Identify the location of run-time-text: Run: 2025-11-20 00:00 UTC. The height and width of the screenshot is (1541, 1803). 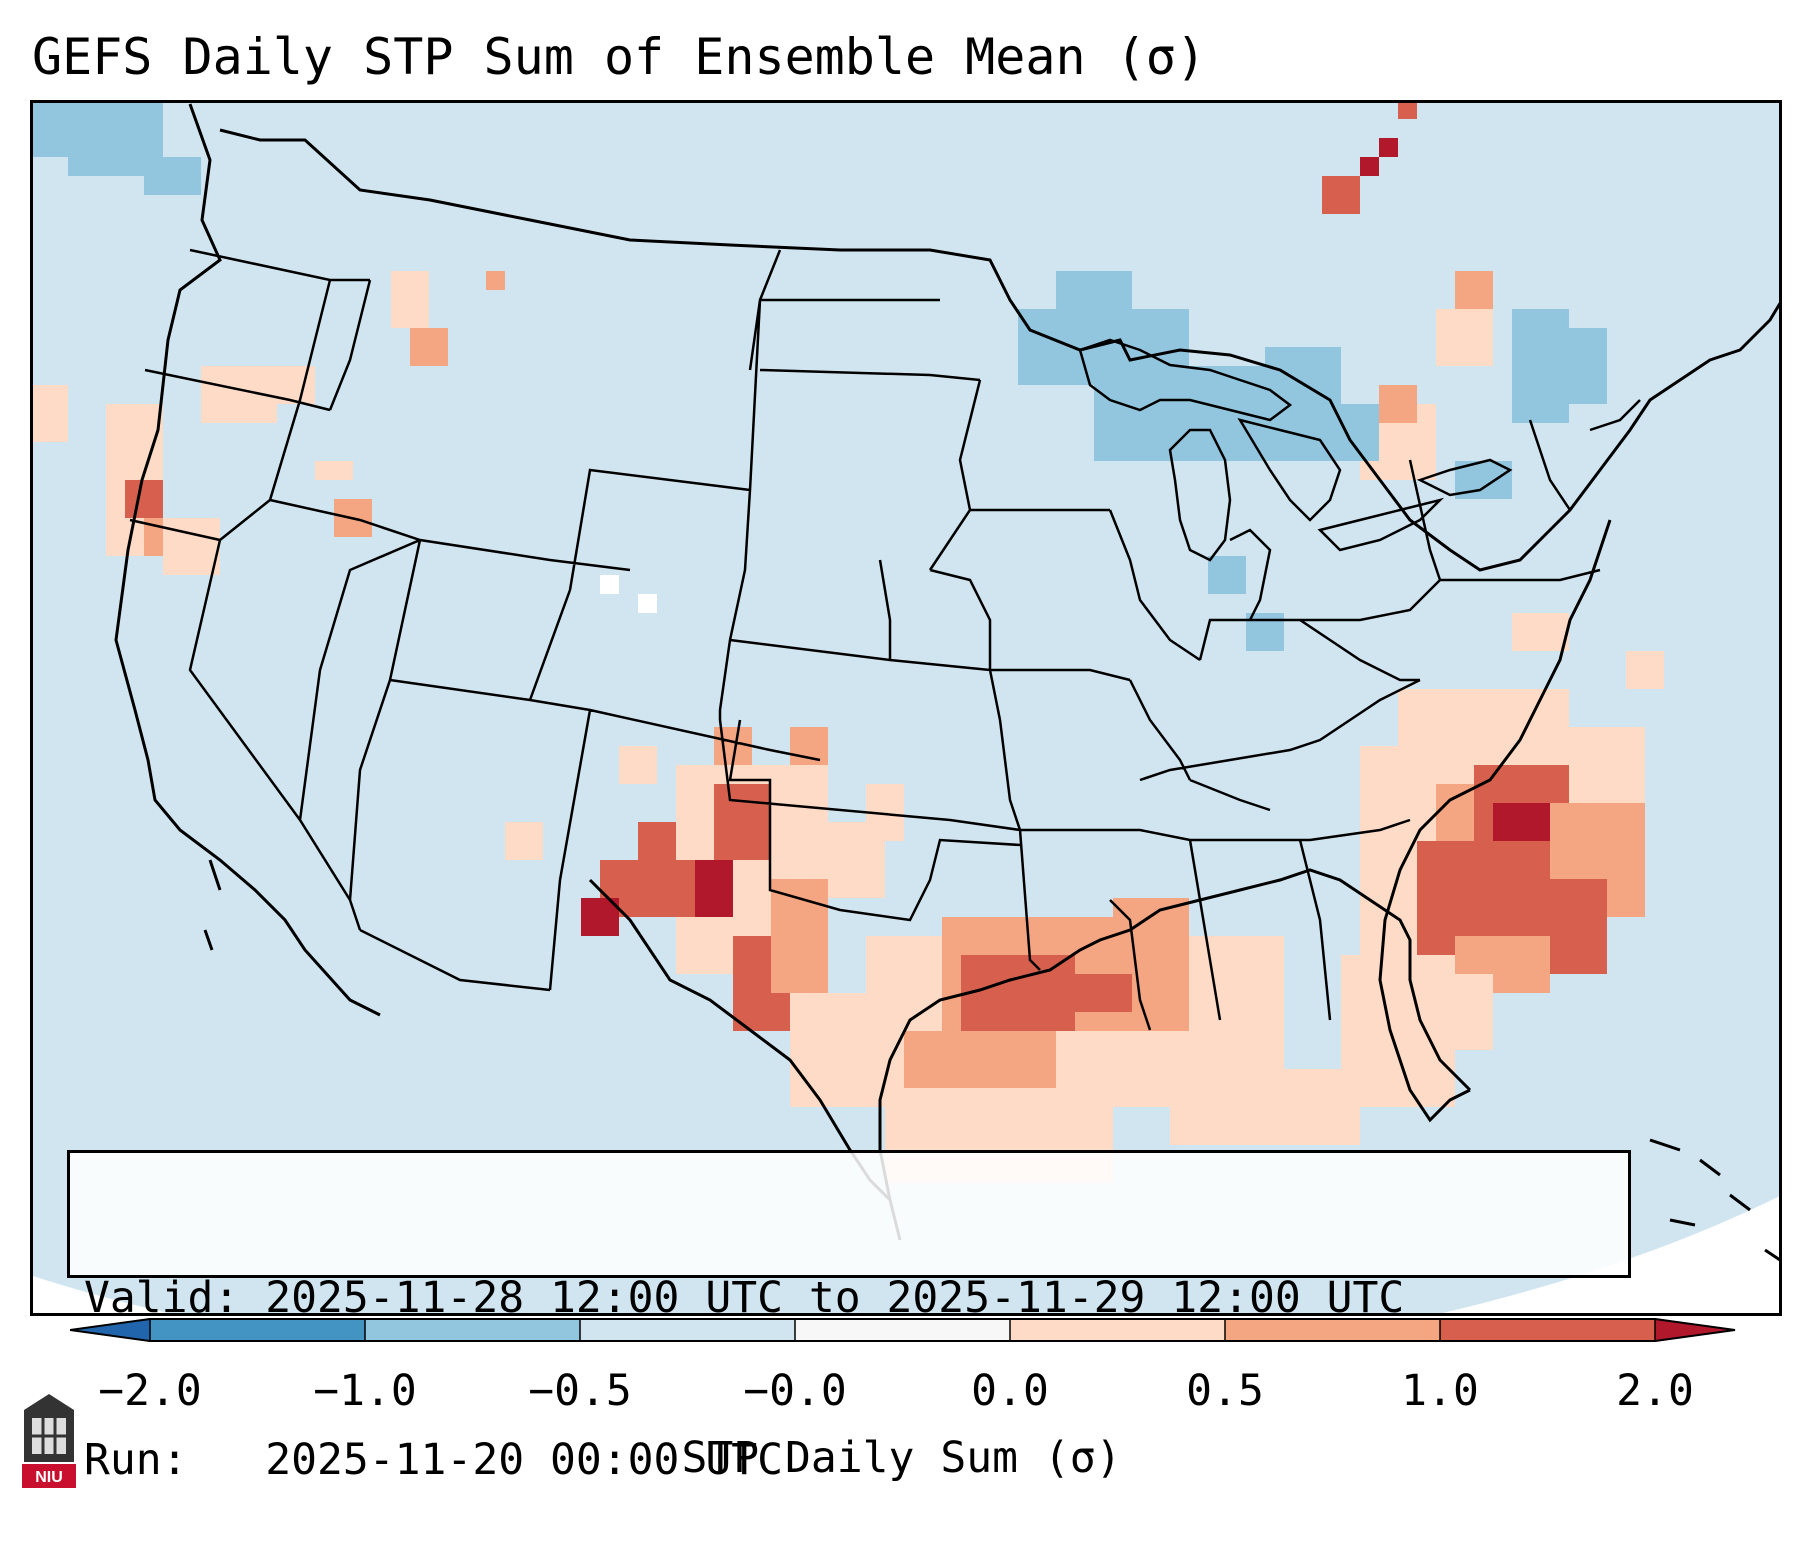
(433, 1460).